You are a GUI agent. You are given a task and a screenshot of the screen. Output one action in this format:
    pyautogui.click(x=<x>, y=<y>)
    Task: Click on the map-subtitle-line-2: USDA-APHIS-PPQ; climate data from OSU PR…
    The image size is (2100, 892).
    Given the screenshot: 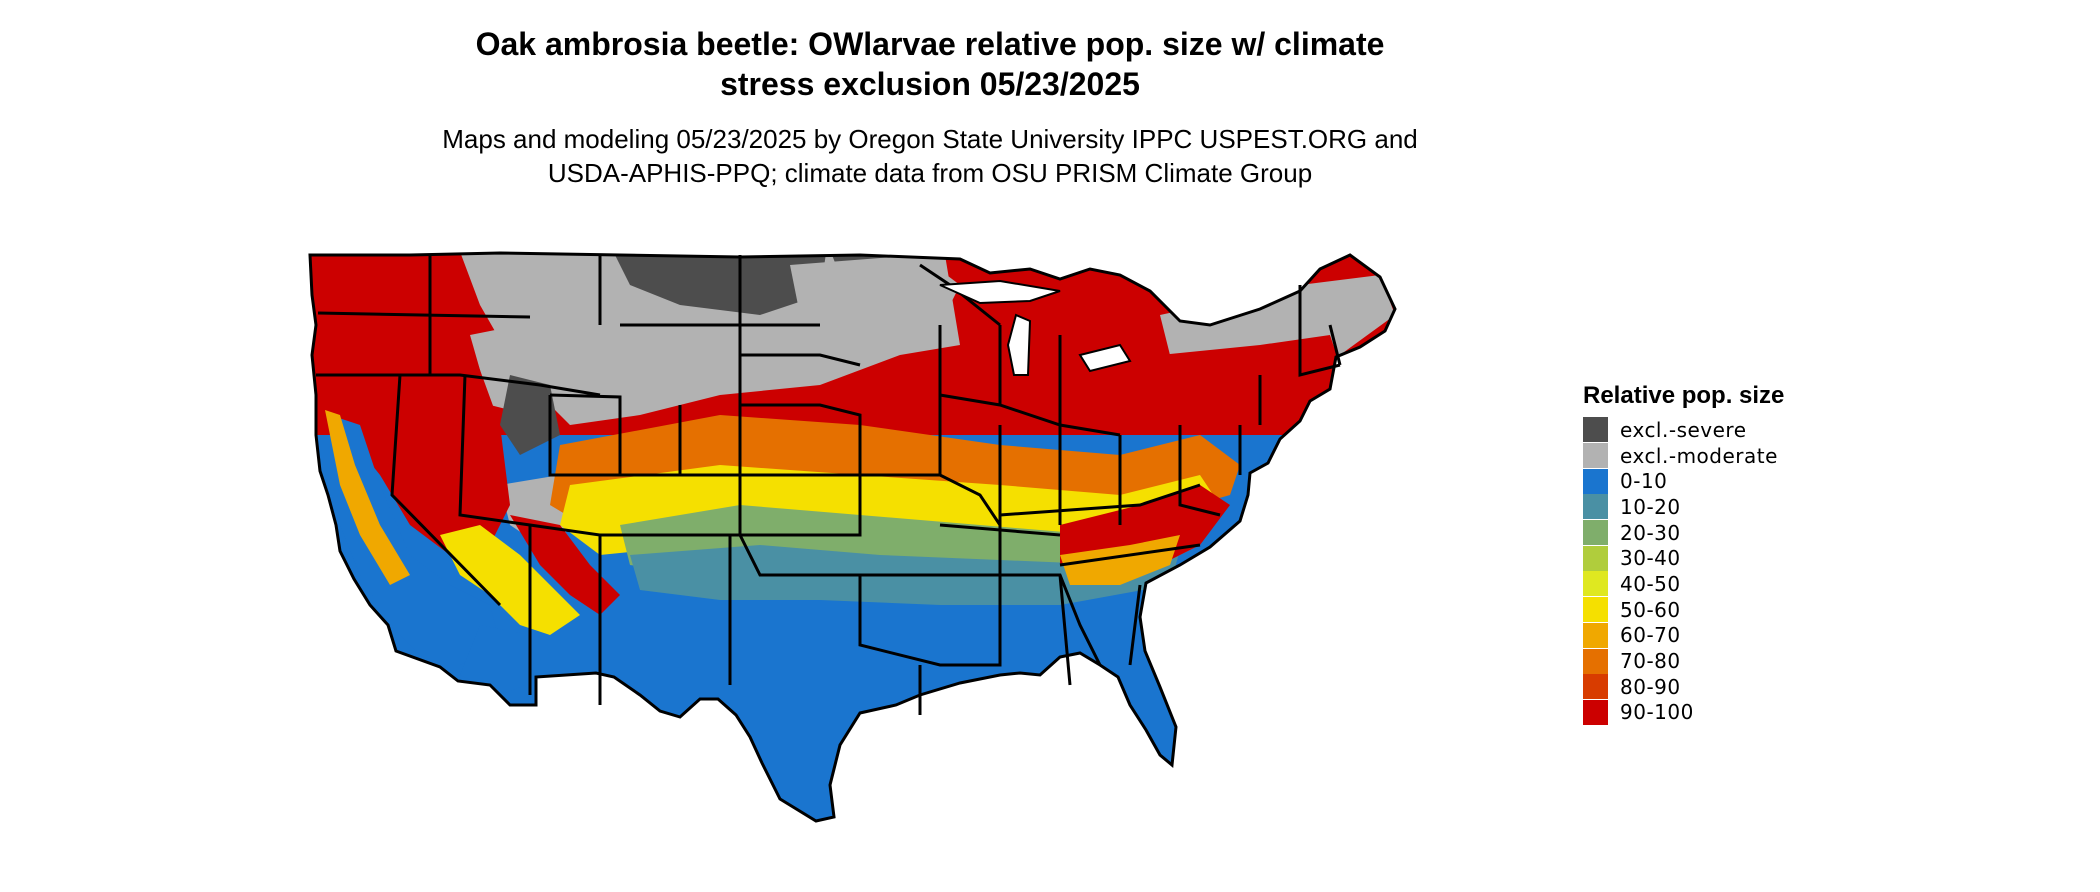 What is the action you would take?
    pyautogui.click(x=930, y=173)
    